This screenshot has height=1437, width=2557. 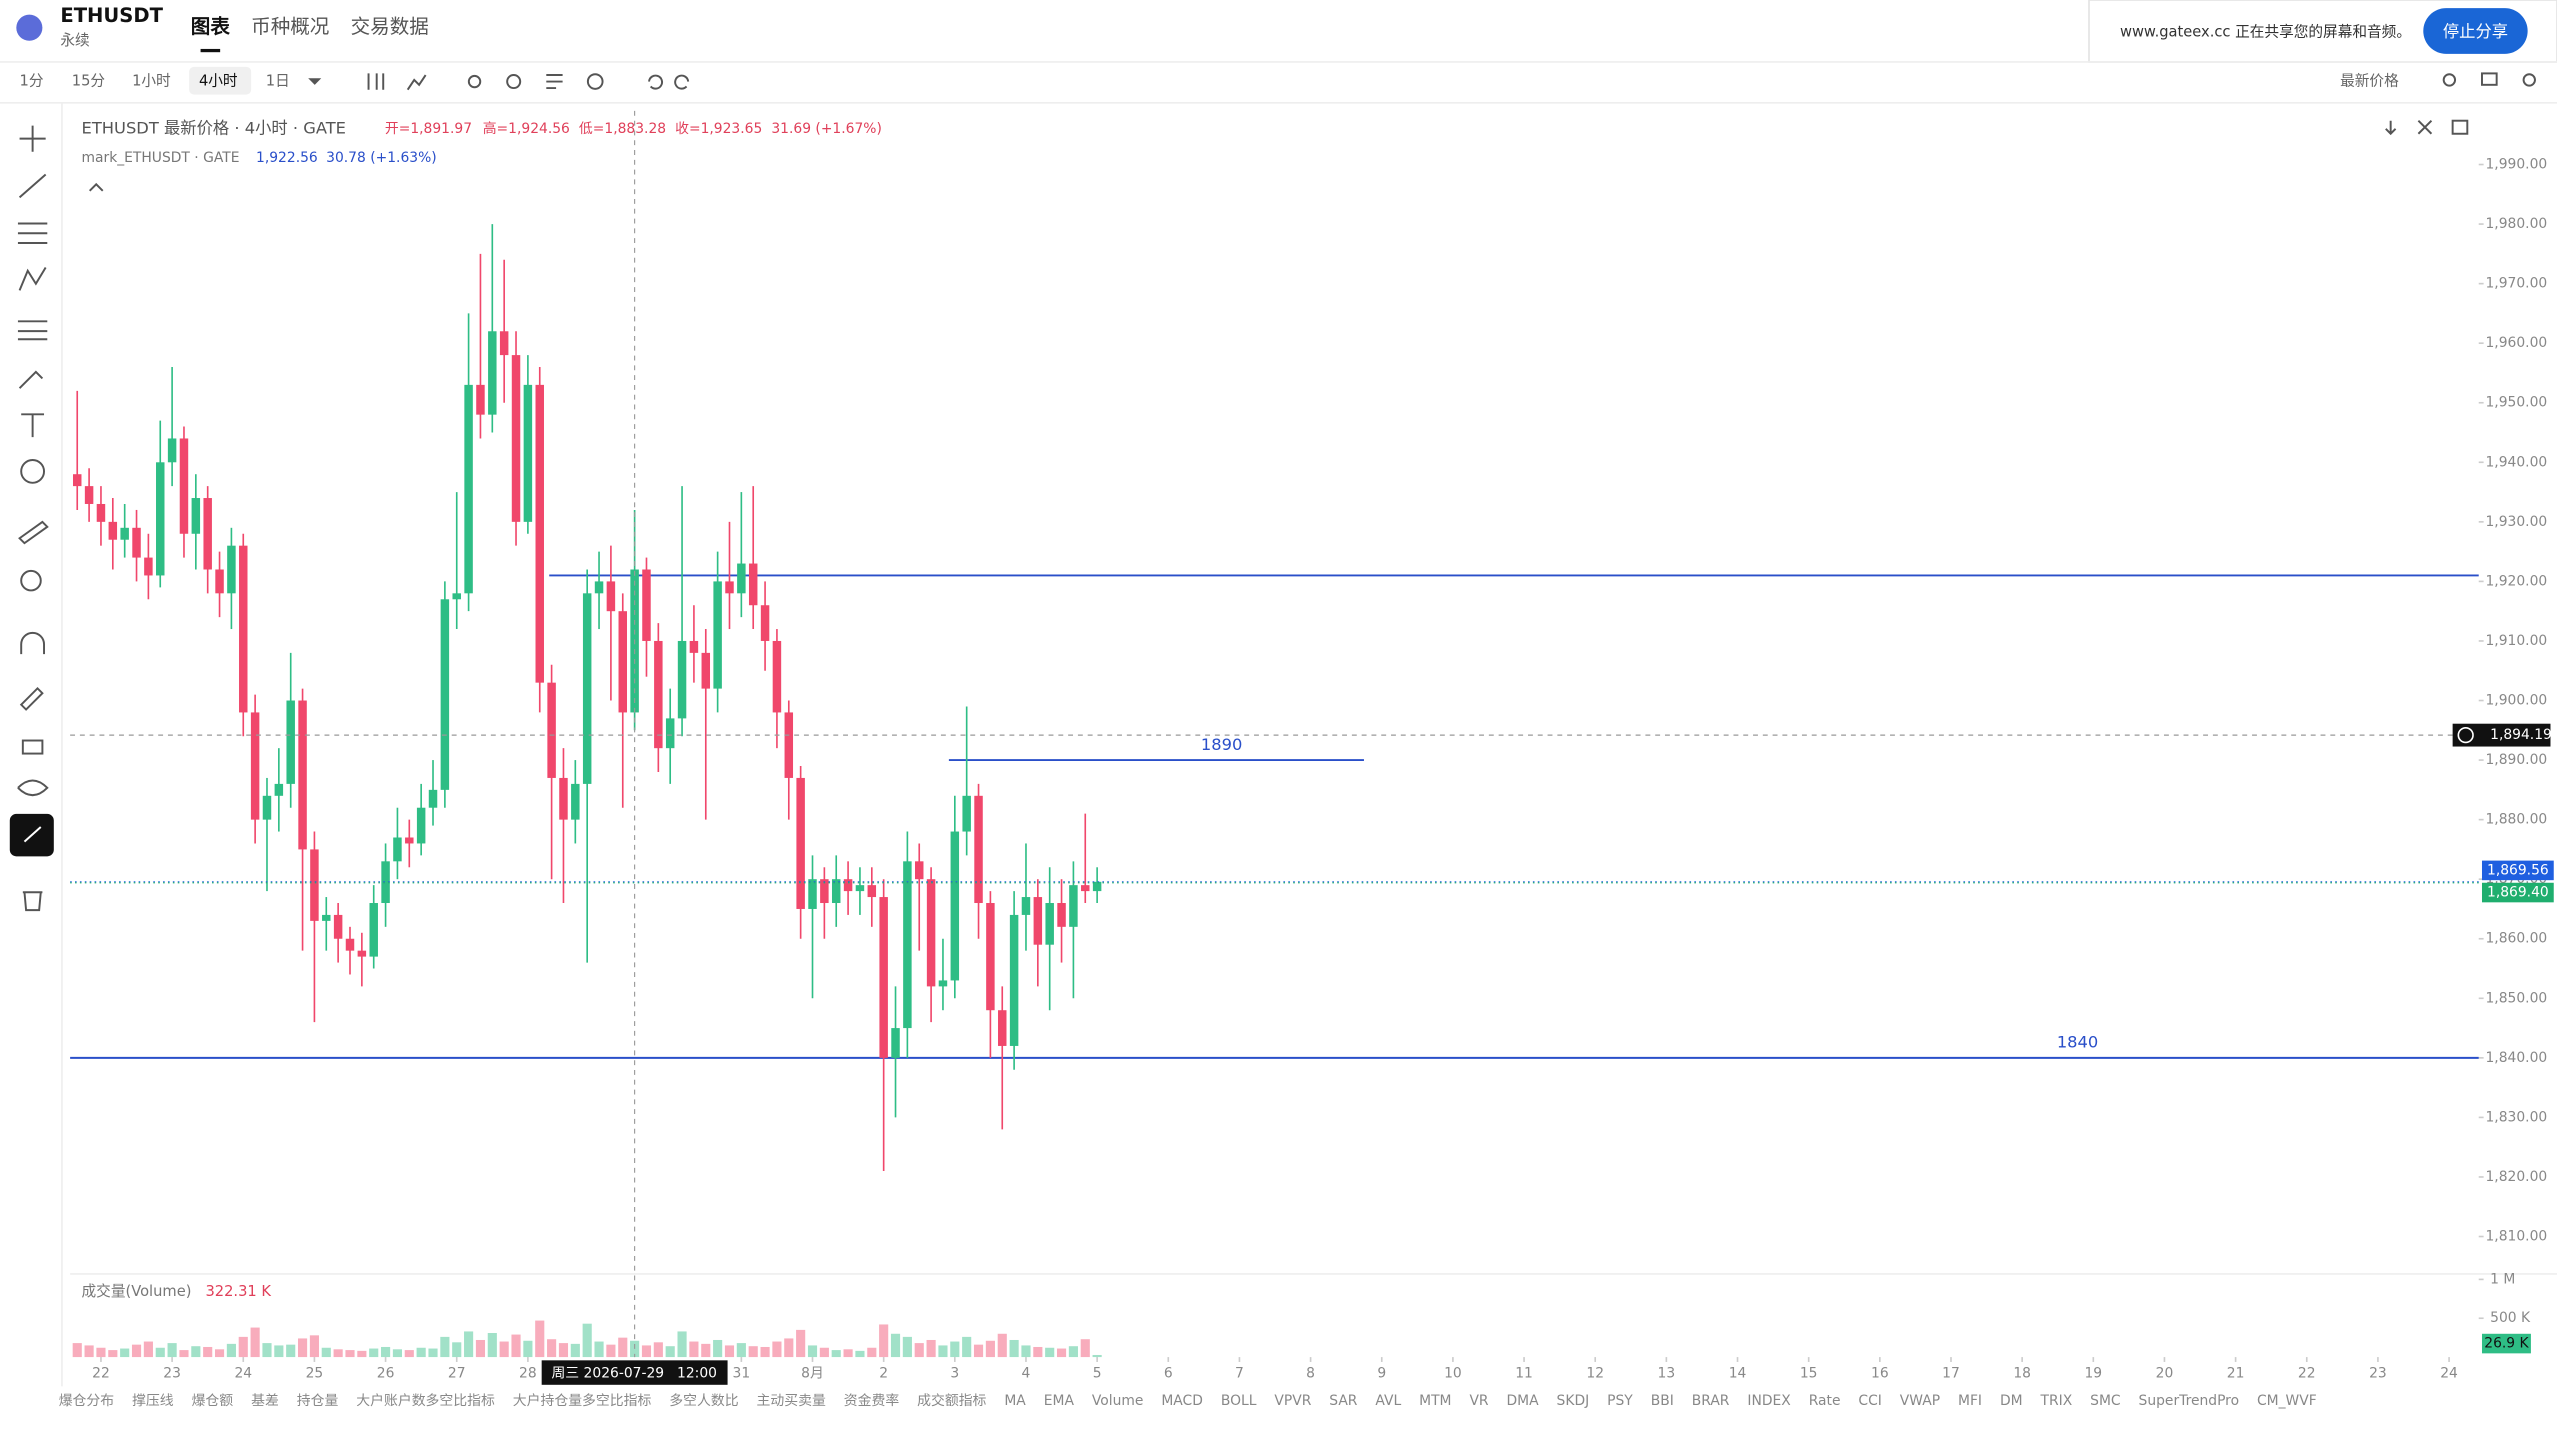 What do you see at coordinates (582, 1400) in the screenshot?
I see `indicator: 大户持仓量多空比指标` at bounding box center [582, 1400].